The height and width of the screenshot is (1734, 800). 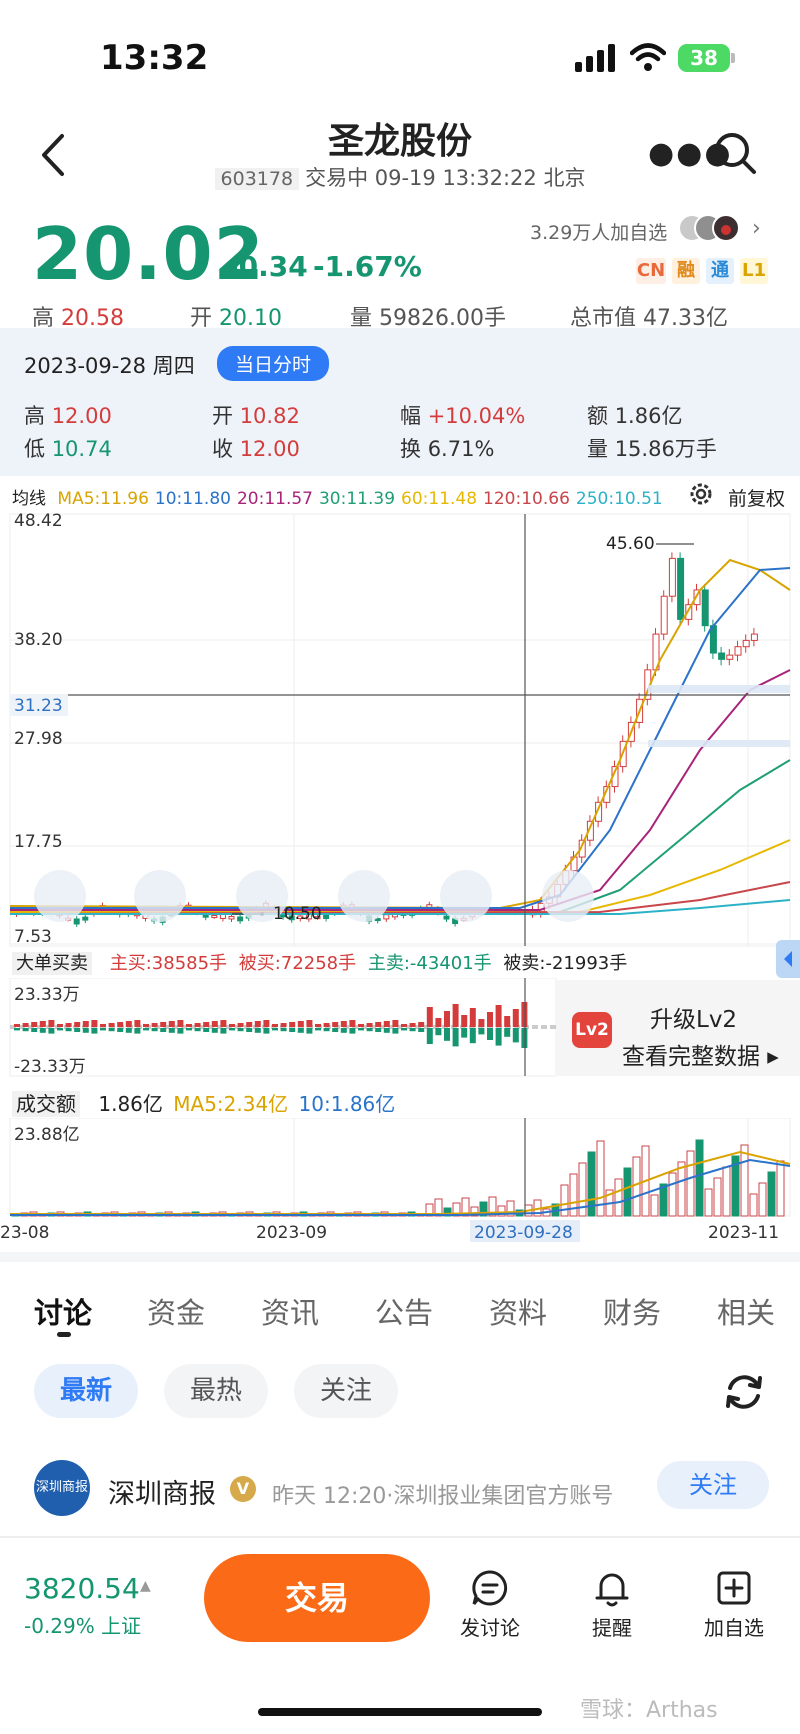 I want to click on refresh-icon, so click(x=744, y=1392).